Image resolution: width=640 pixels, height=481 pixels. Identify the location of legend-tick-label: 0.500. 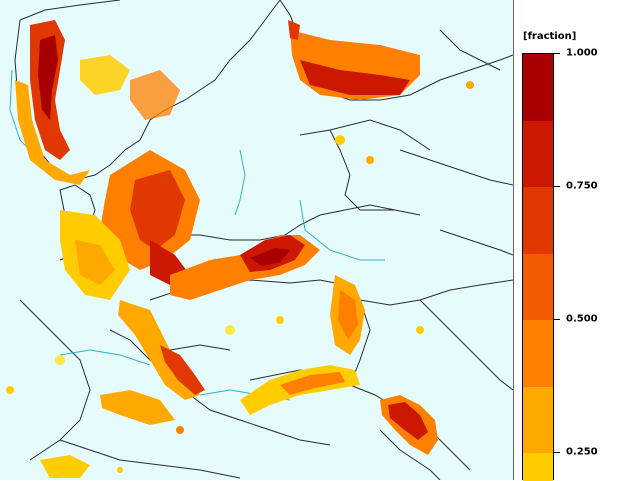
(582, 319).